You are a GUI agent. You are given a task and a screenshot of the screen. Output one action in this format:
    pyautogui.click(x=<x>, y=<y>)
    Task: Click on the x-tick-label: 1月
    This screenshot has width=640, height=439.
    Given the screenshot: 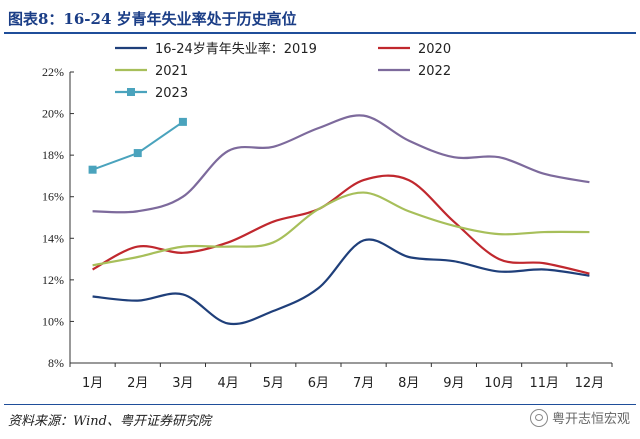 What is the action you would take?
    pyautogui.click(x=92, y=383)
    